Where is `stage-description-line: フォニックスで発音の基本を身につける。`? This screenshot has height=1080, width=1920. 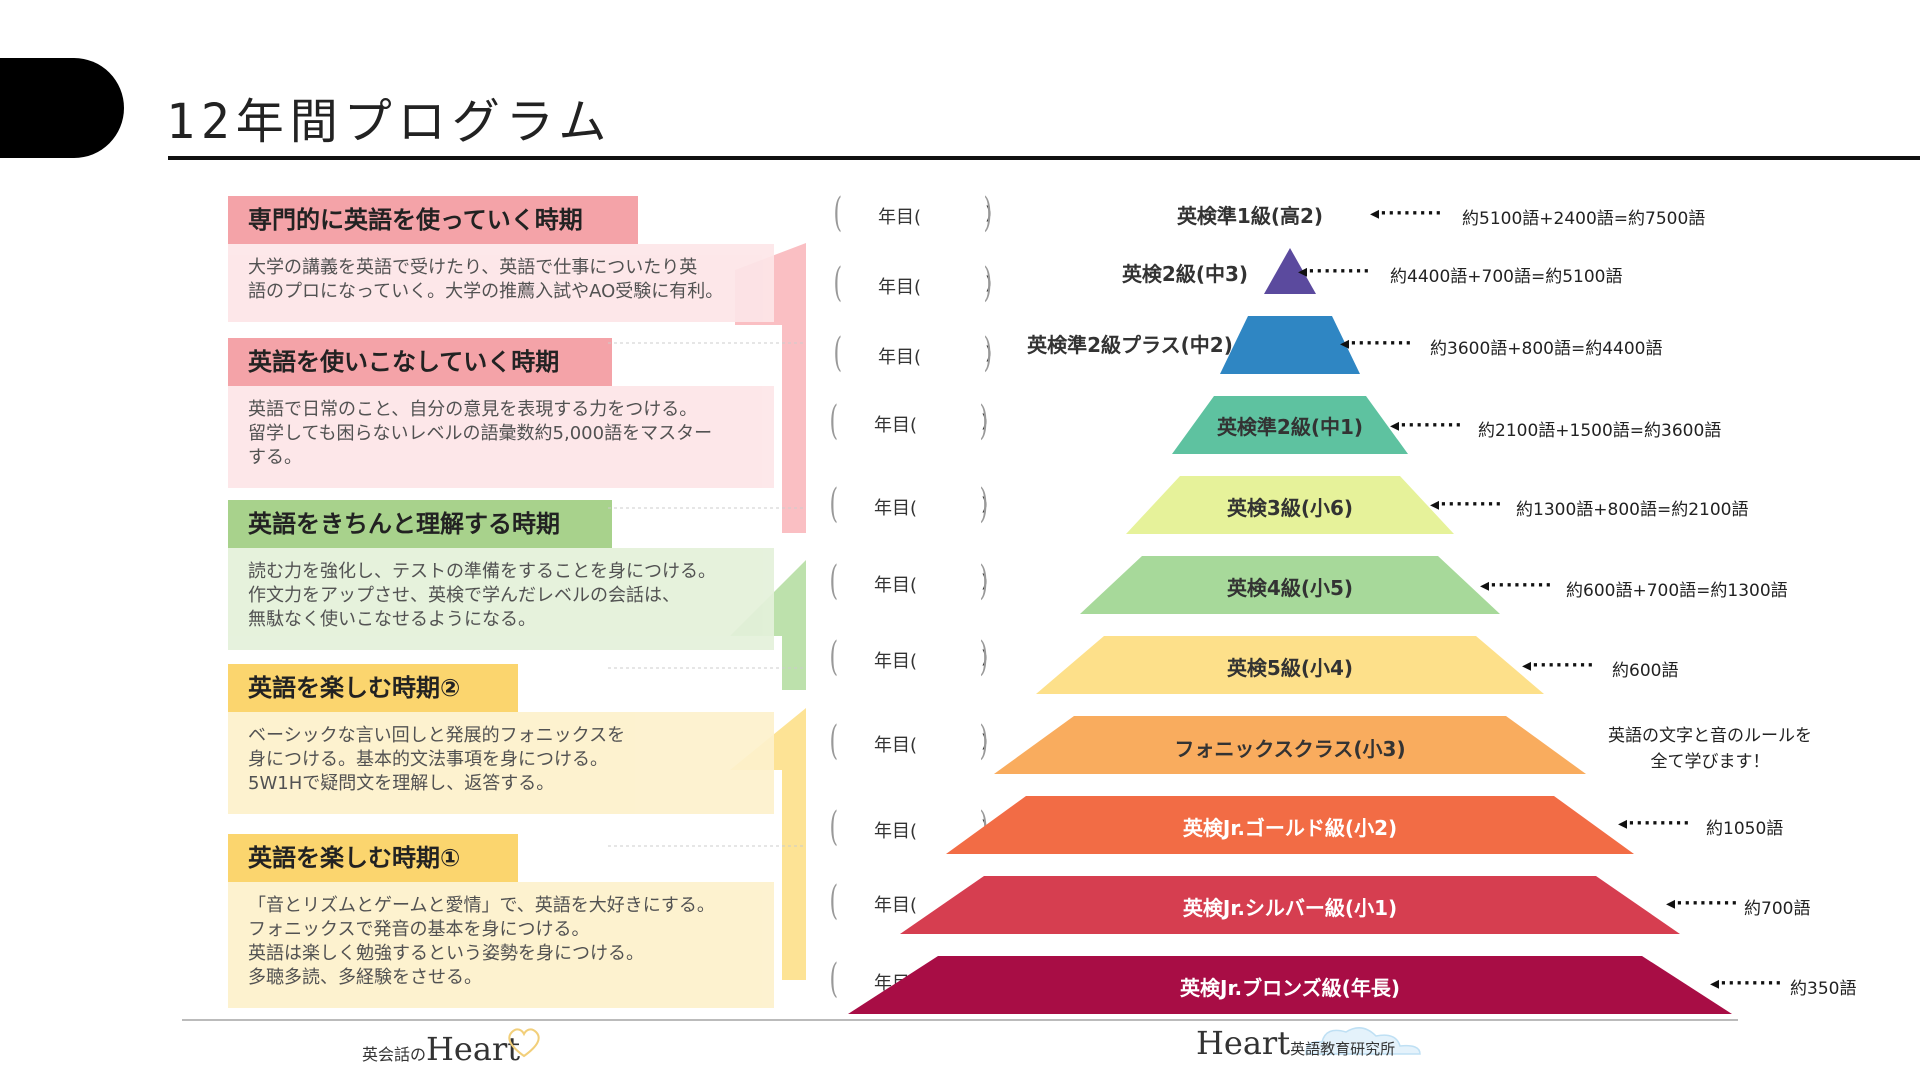 stage-description-line: フォニックスで発音の基本を身につける。 is located at coordinates (419, 929).